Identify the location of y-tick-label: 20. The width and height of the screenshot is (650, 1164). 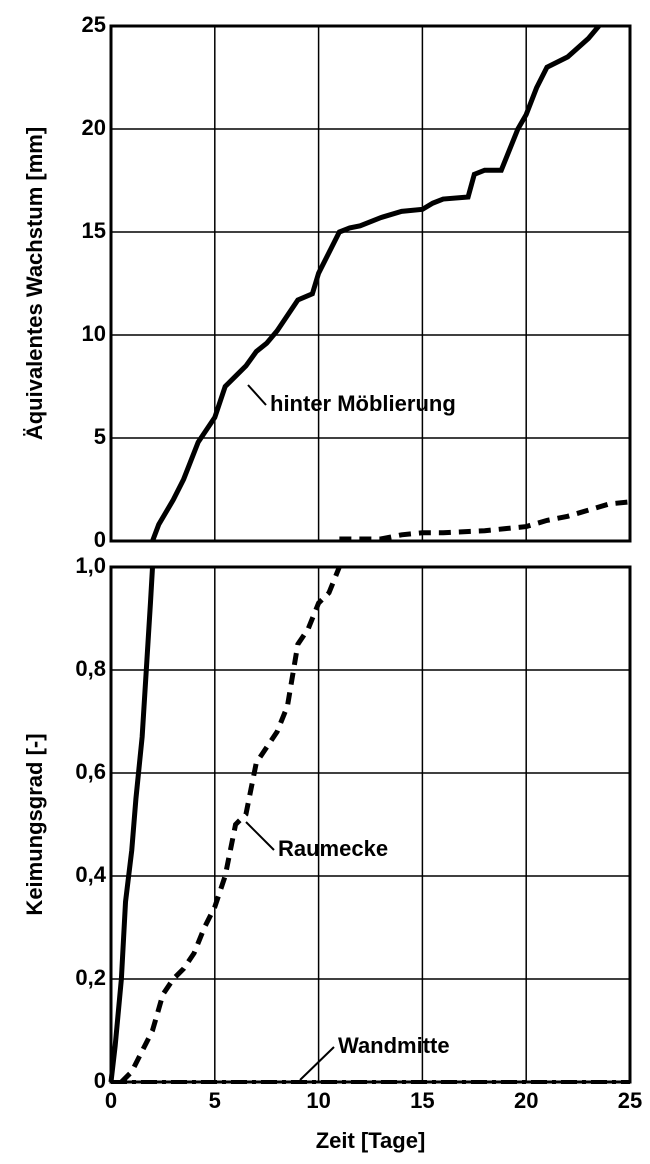
(94, 127).